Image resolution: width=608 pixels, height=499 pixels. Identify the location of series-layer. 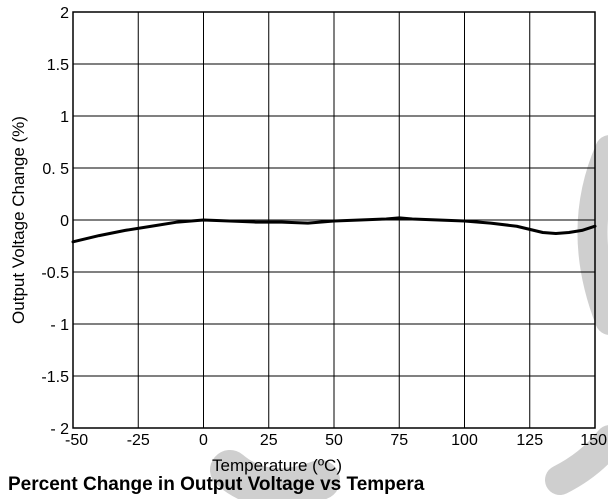
(334, 230).